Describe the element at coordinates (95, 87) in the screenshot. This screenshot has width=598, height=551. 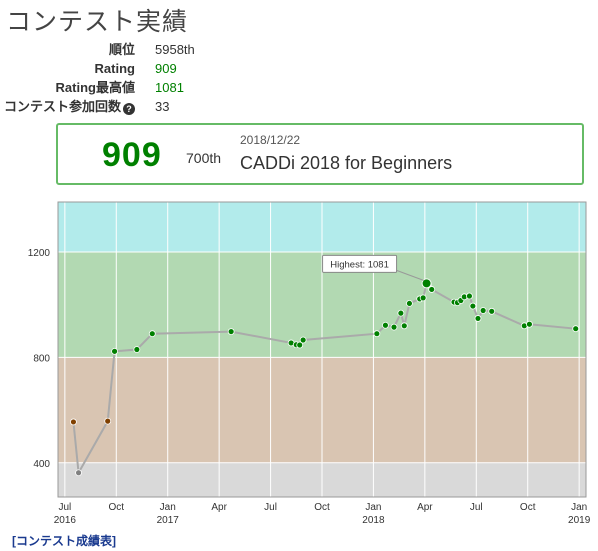
I see `highest-label: Rating最高値` at that location.